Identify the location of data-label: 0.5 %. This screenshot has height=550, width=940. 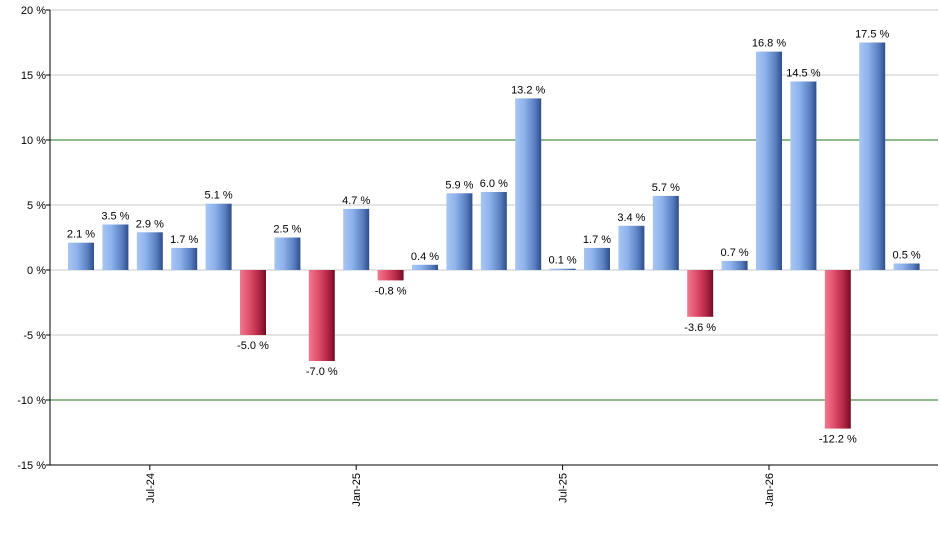
(907, 256).